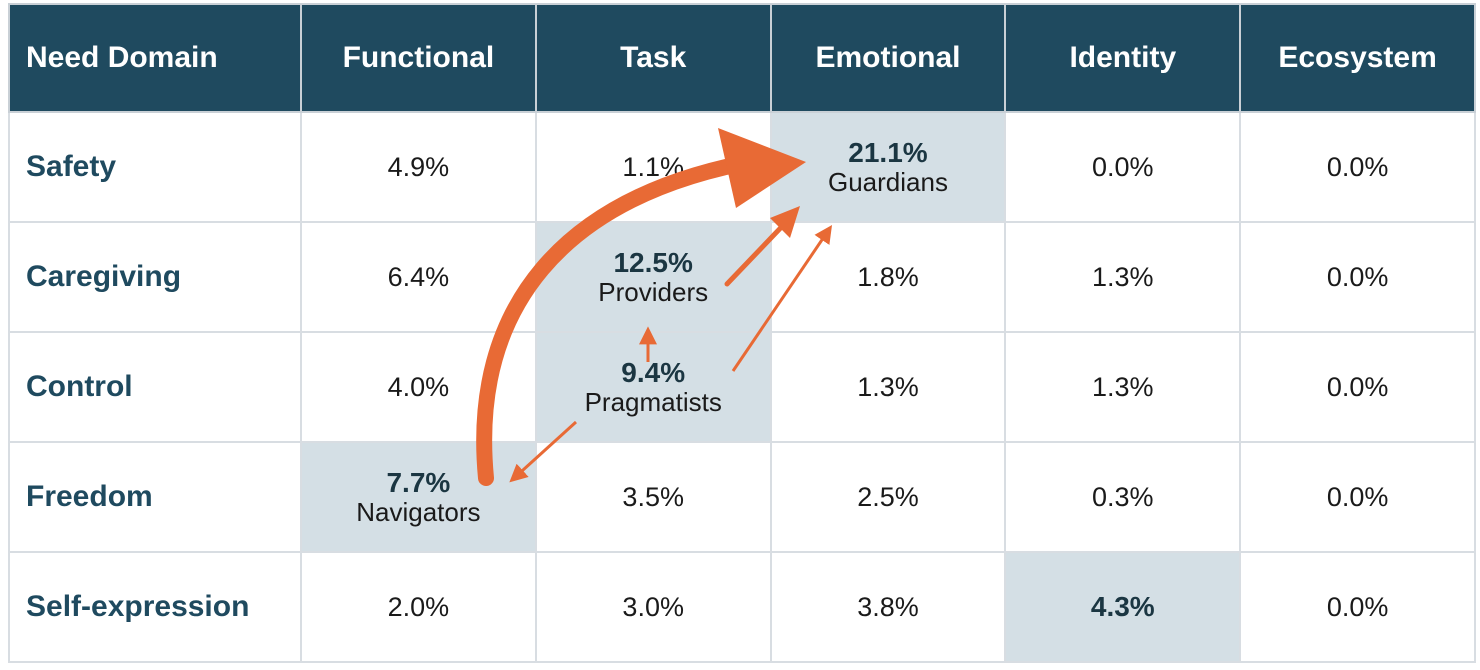  I want to click on cell-caregiving-identity: 1.3%, so click(1123, 277).